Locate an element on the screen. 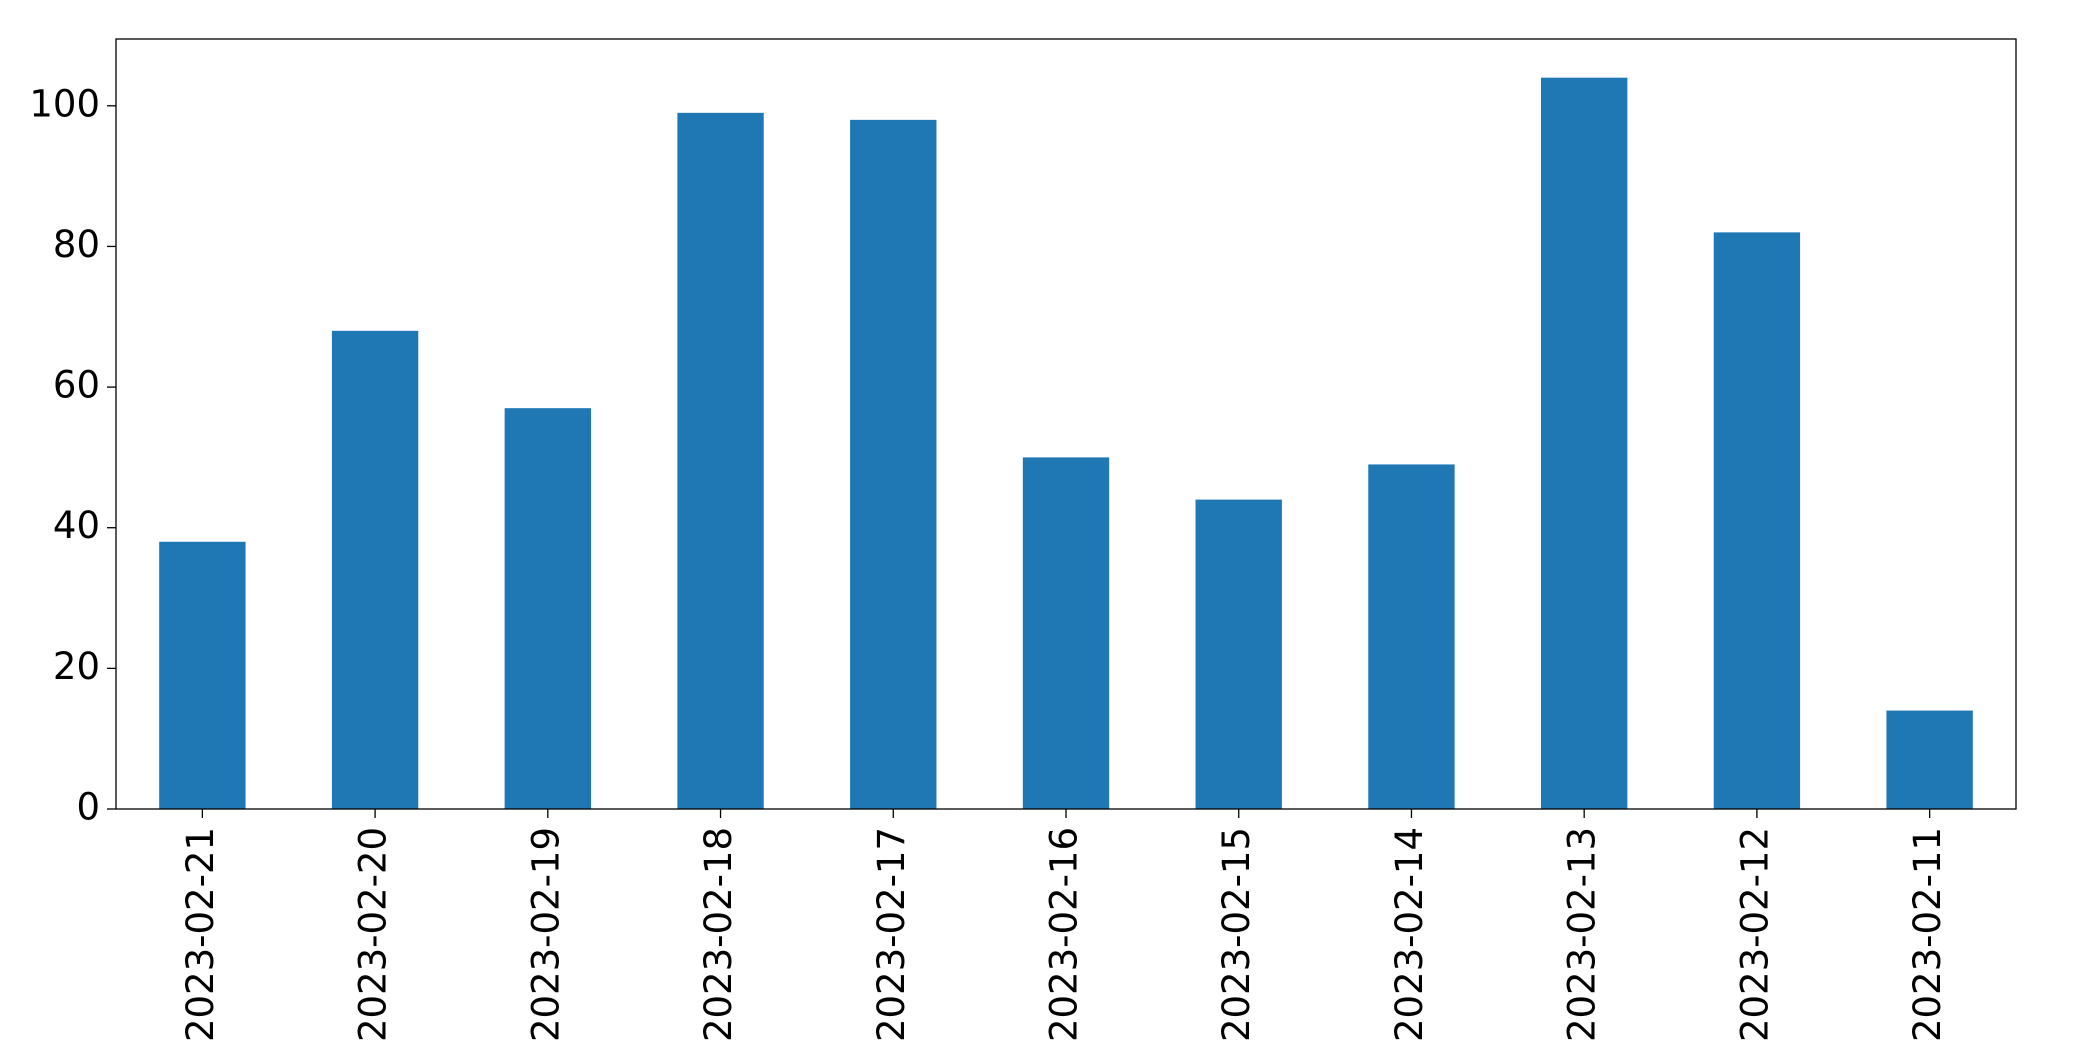 Image resolution: width=2093 pixels, height=1061 pixels. x-tick-label: 2023-02-19 is located at coordinates (545, 934).